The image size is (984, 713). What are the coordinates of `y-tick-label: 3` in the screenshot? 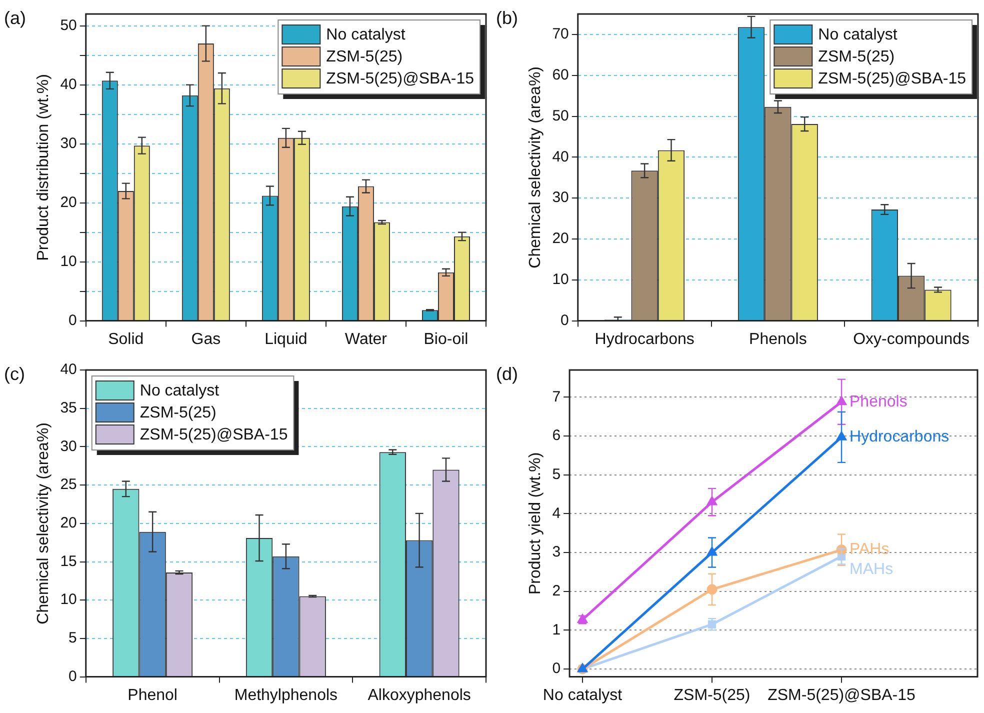 It's located at (556, 552).